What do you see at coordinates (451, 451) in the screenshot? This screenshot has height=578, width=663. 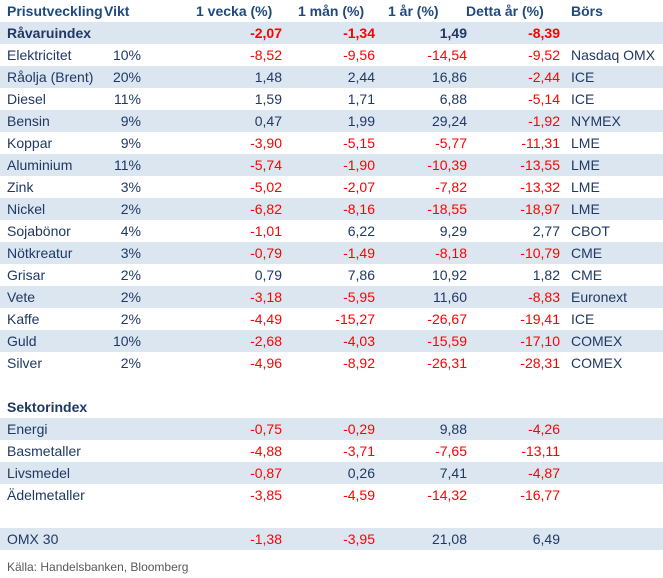 I see `sector-year: -7,65` at bounding box center [451, 451].